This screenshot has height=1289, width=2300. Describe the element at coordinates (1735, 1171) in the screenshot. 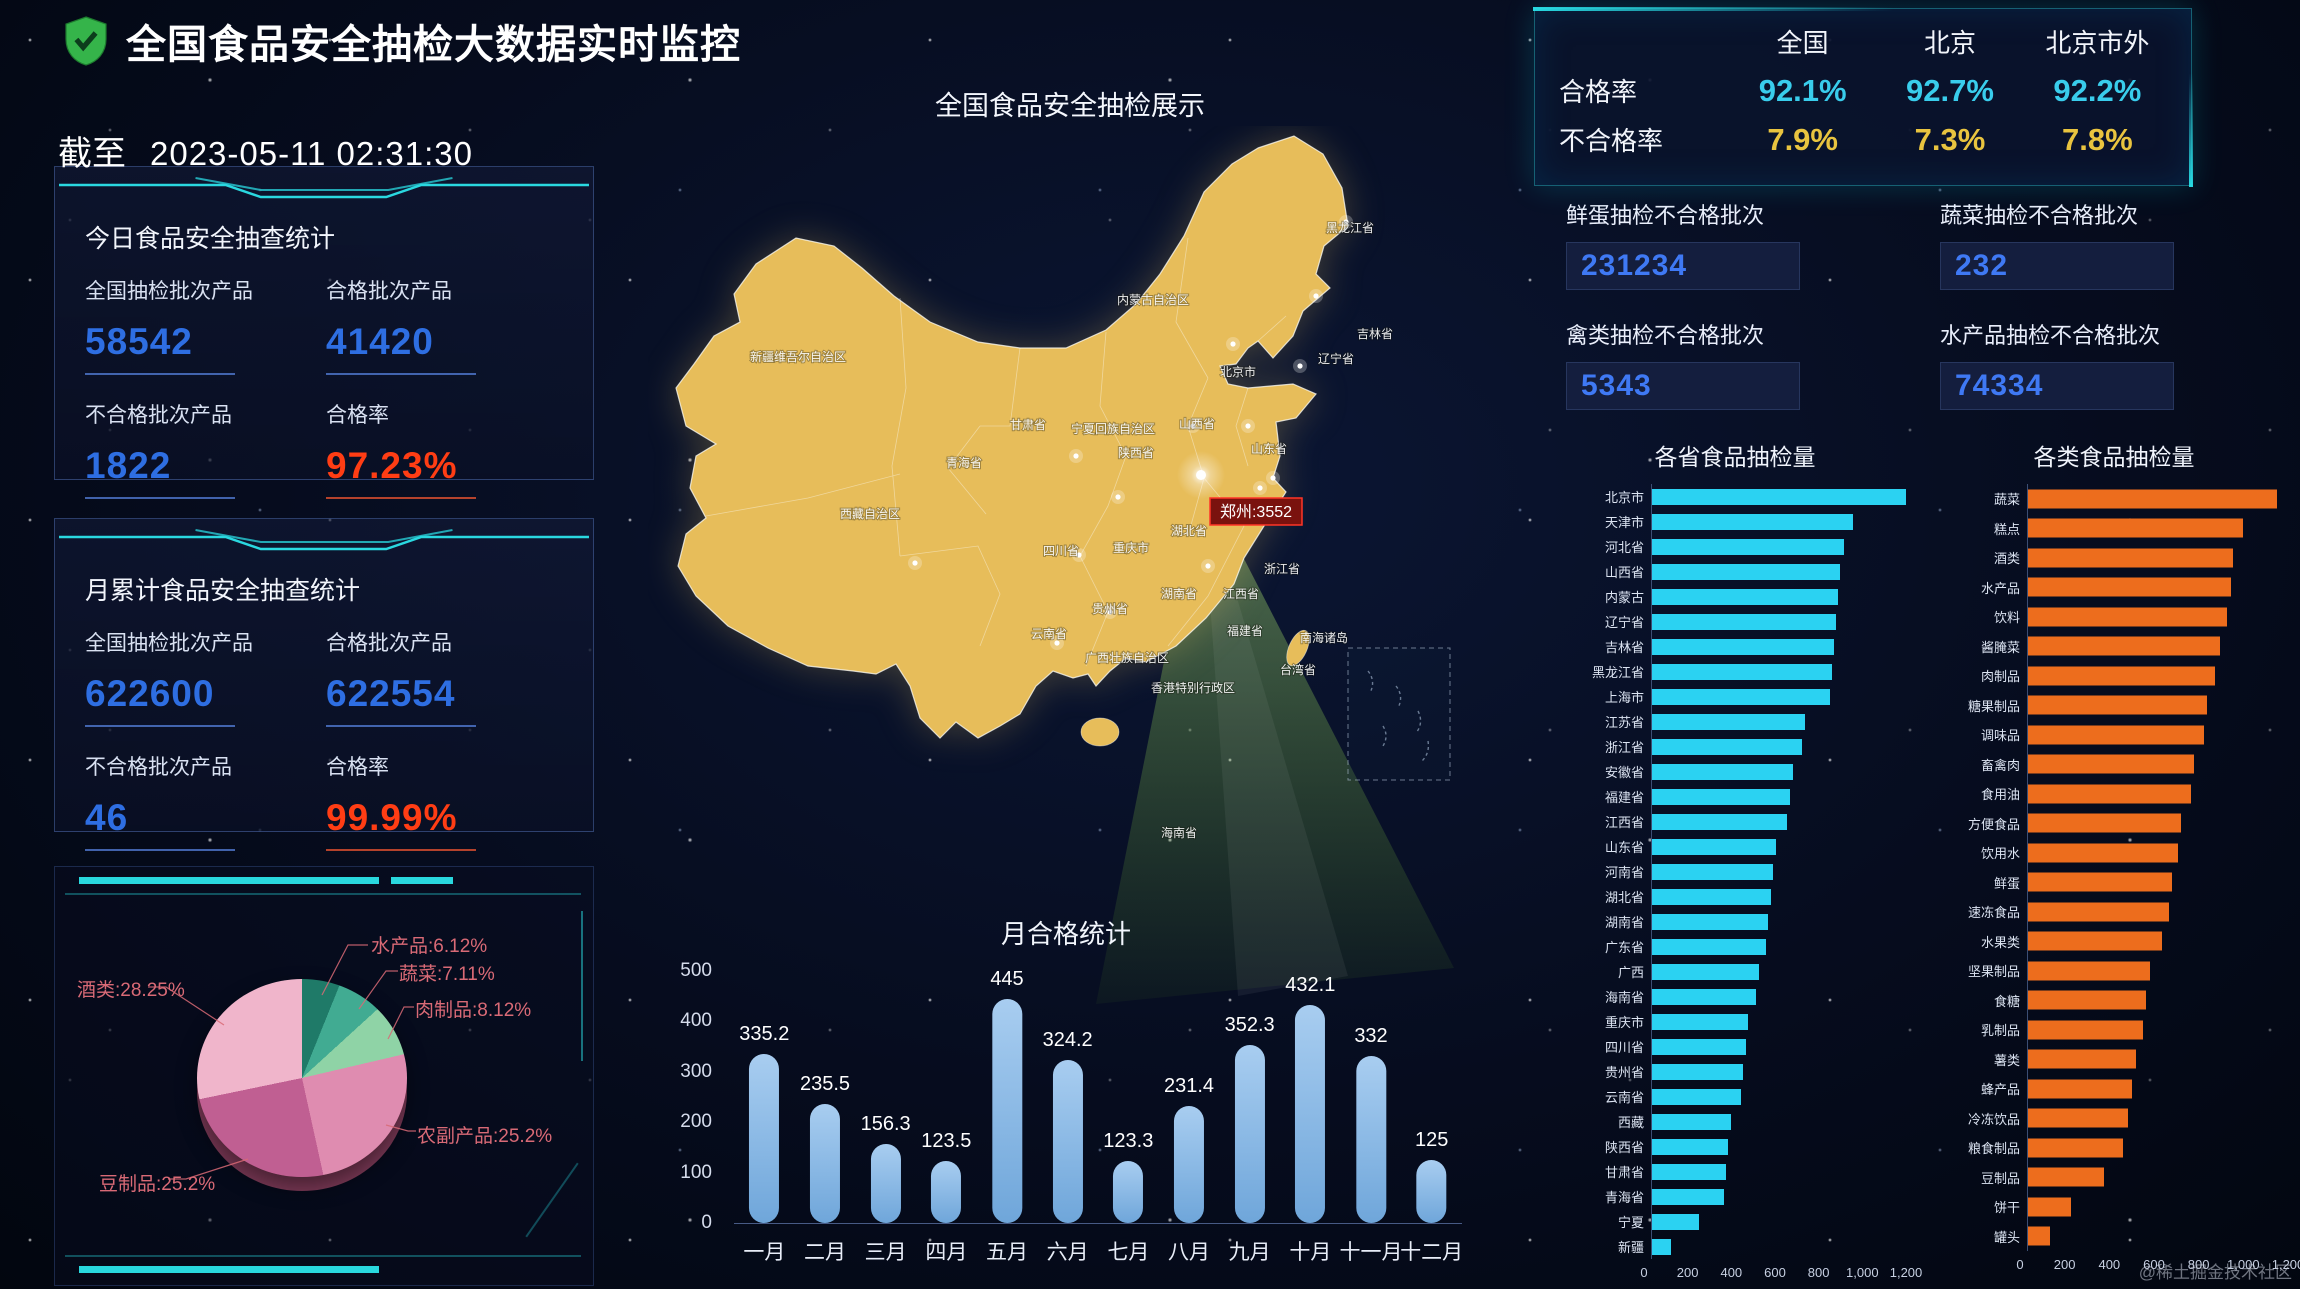

I see `hbar-row: 甘肃省` at that location.